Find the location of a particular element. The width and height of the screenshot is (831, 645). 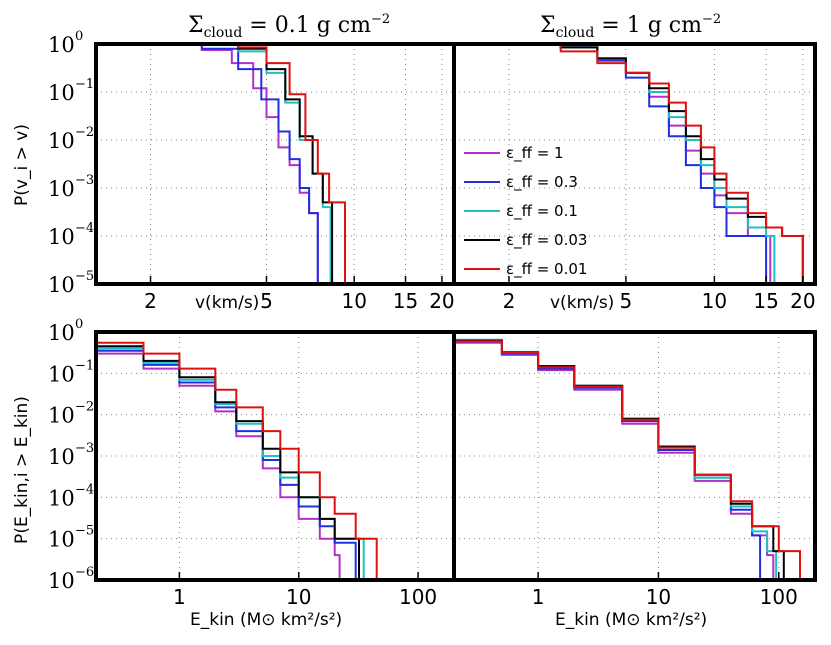

xlabel-top-left: v(km/s) is located at coordinates (227, 303).